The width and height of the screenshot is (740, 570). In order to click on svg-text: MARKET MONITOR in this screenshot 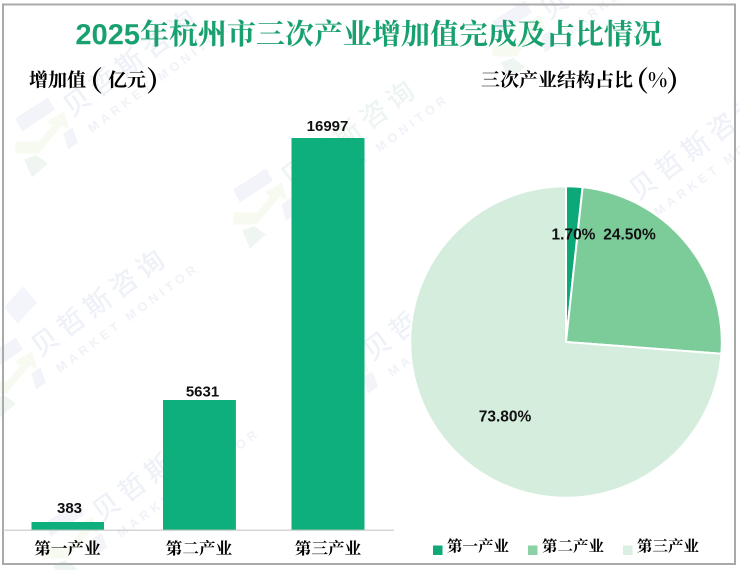, I will do `click(636, 19)`.